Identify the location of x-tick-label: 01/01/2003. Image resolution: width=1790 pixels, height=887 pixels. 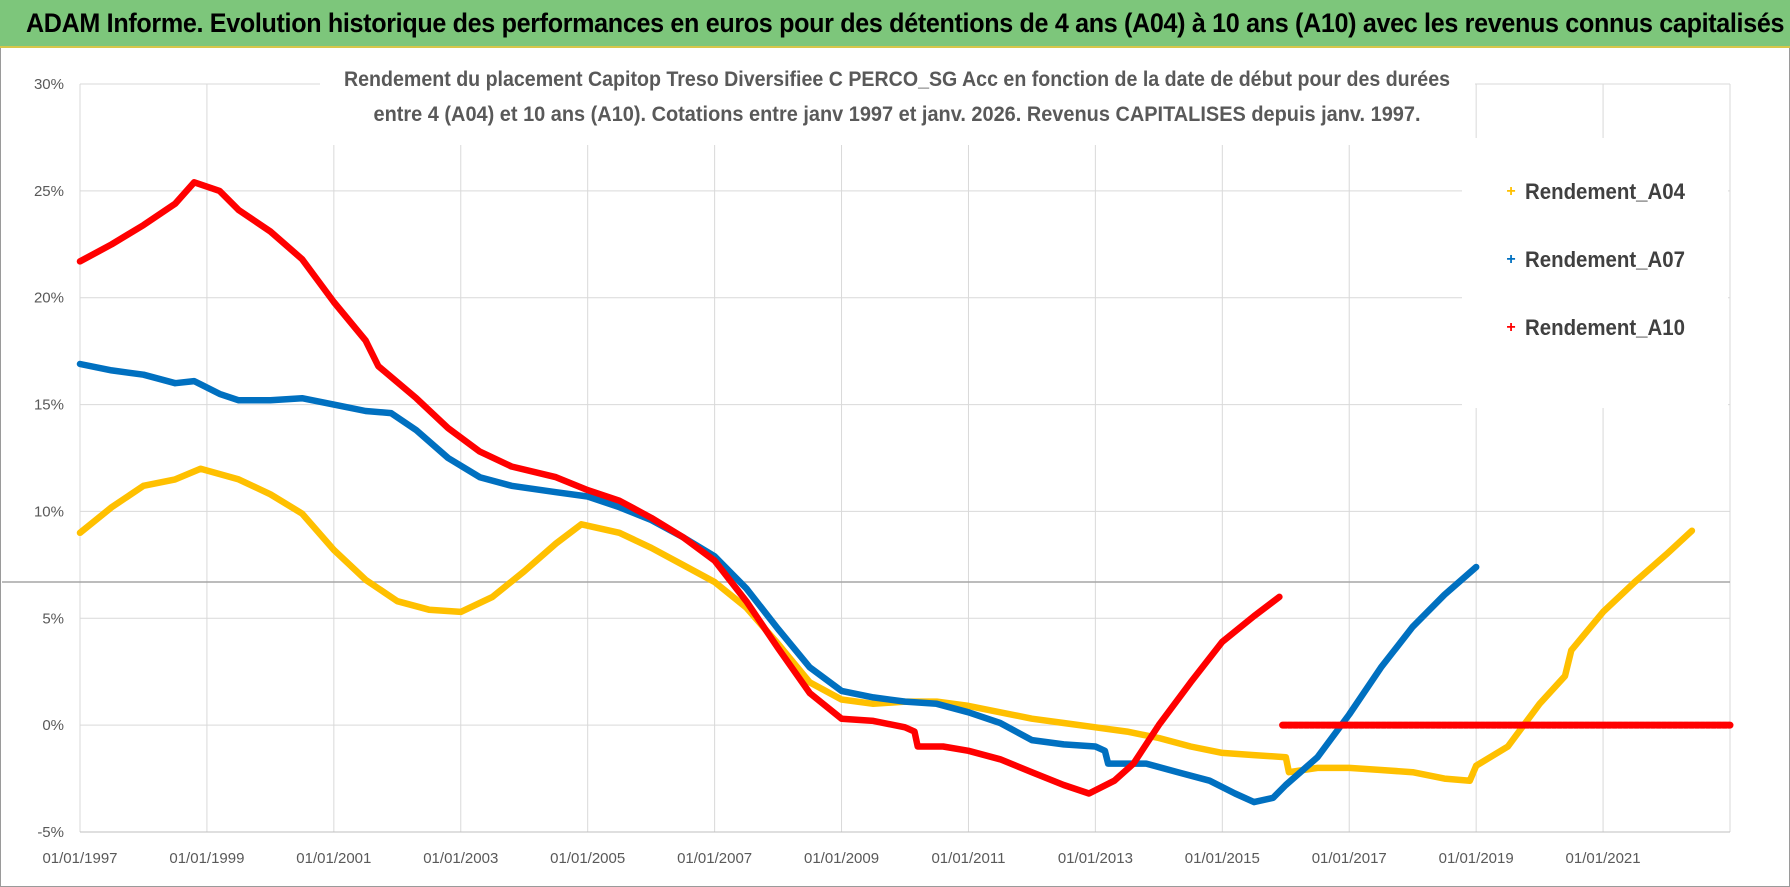
(460, 858).